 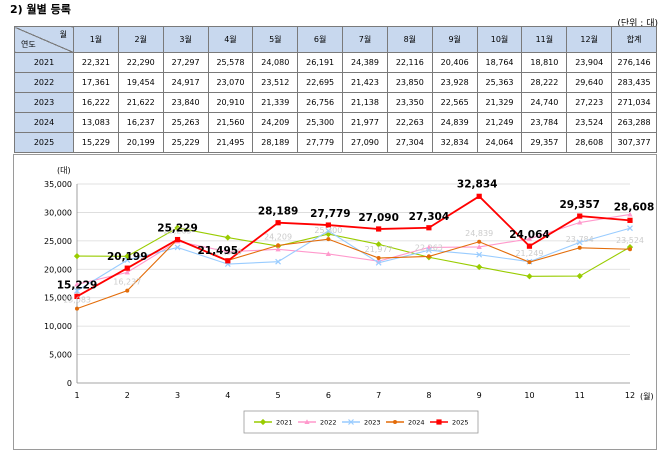 I want to click on x-unit-label: (월), so click(x=647, y=396).